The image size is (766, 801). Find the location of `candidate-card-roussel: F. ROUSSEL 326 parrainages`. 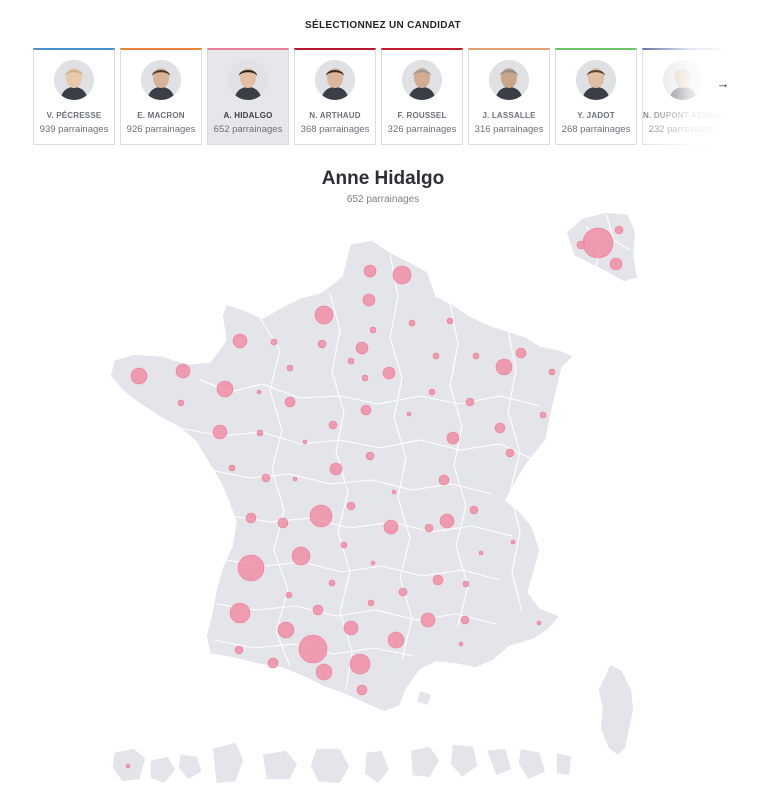

candidate-card-roussel: F. ROUSSEL 326 parrainages is located at coordinates (422, 96).